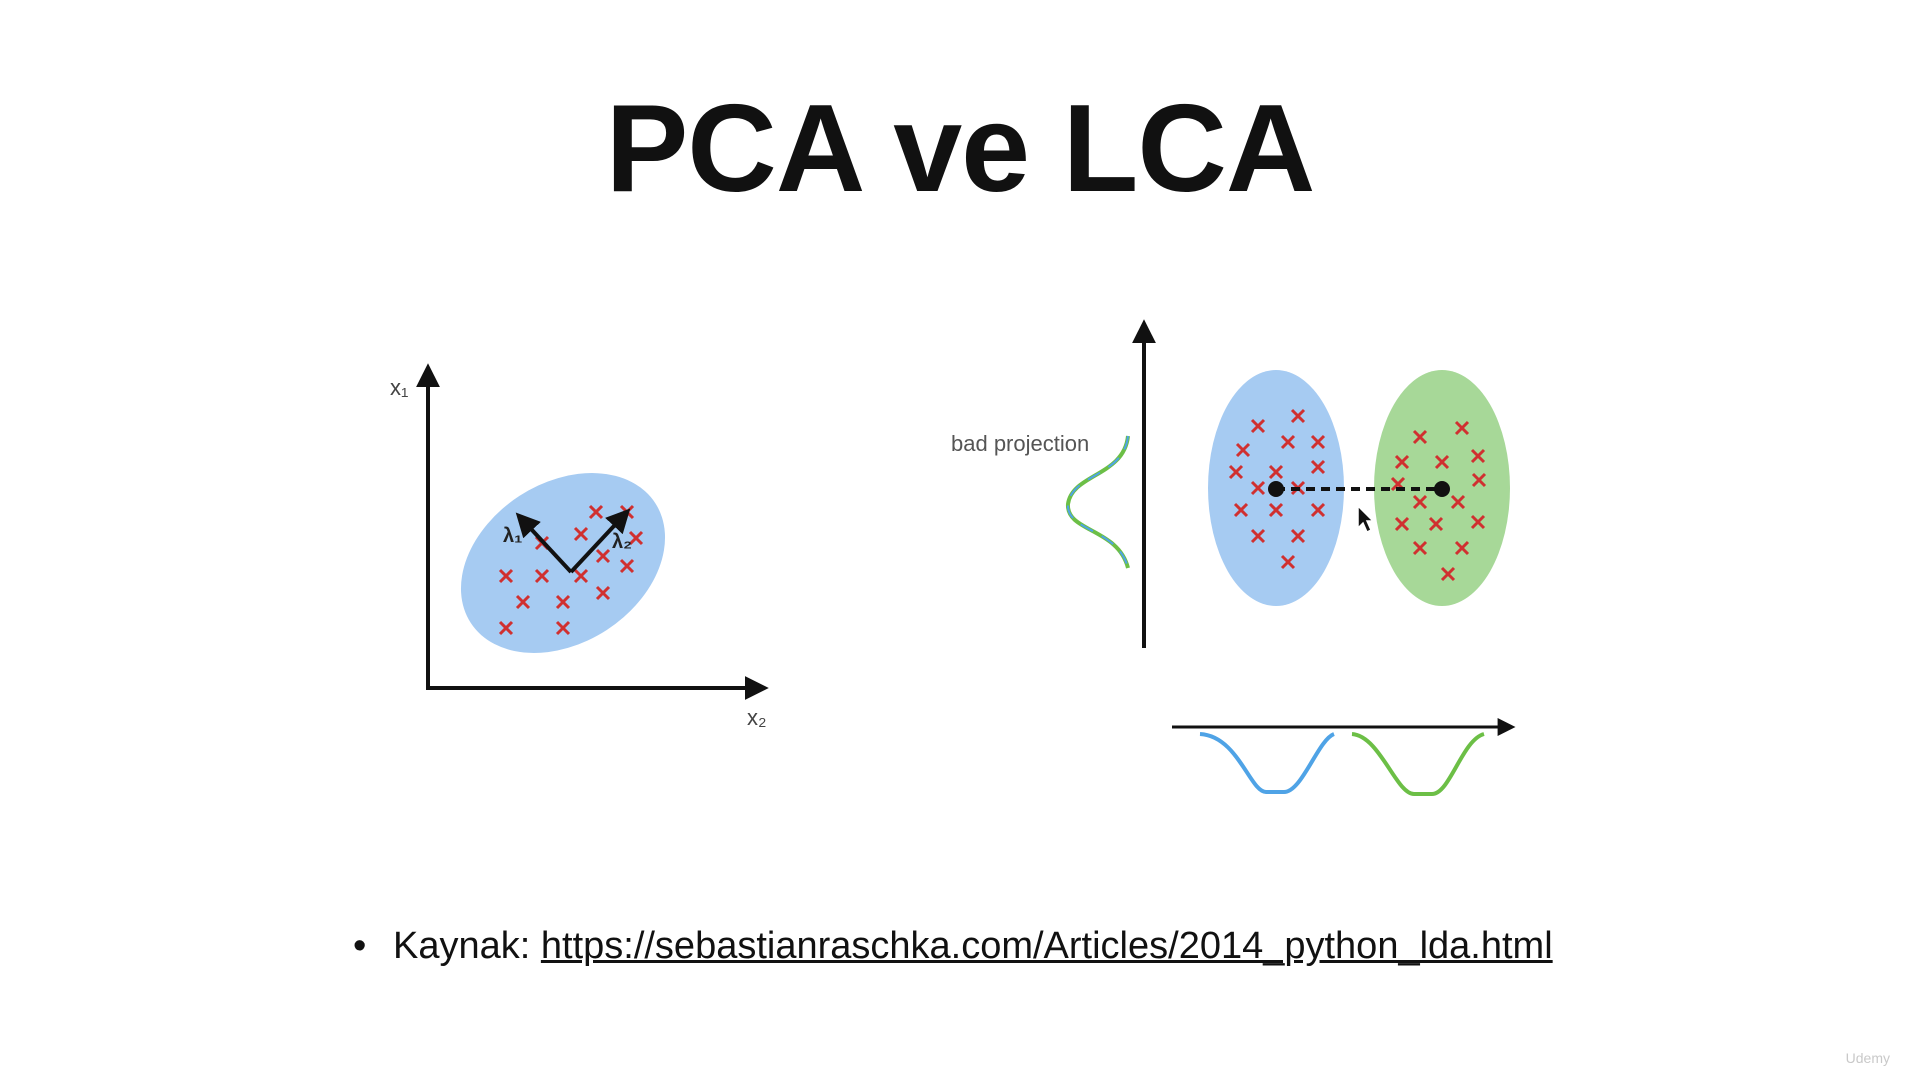  What do you see at coordinates (544, 543) in the screenshot?
I see `pca-vector-lambda1` at bounding box center [544, 543].